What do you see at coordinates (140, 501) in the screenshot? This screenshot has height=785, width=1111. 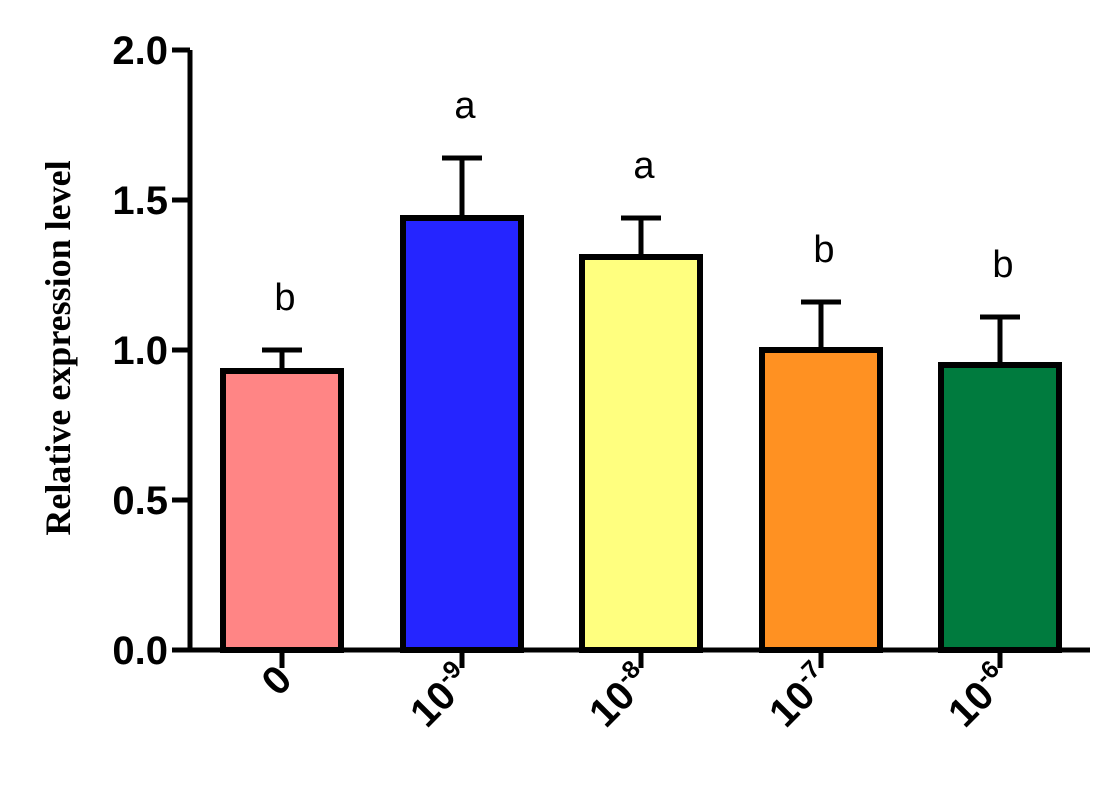 I see `y-tick-label: 0.5` at bounding box center [140, 501].